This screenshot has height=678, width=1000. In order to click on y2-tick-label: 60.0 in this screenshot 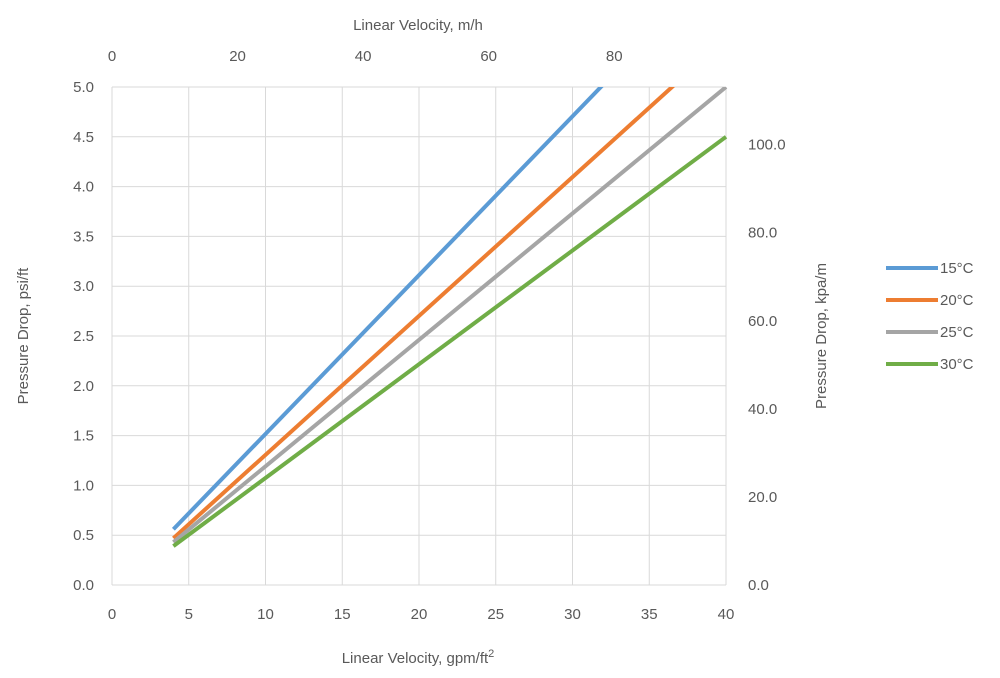, I will do `click(762, 321)`.